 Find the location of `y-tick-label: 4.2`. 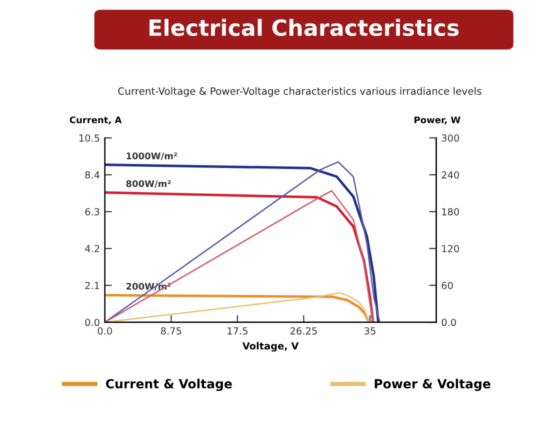

y-tick-label: 4.2 is located at coordinates (92, 248).